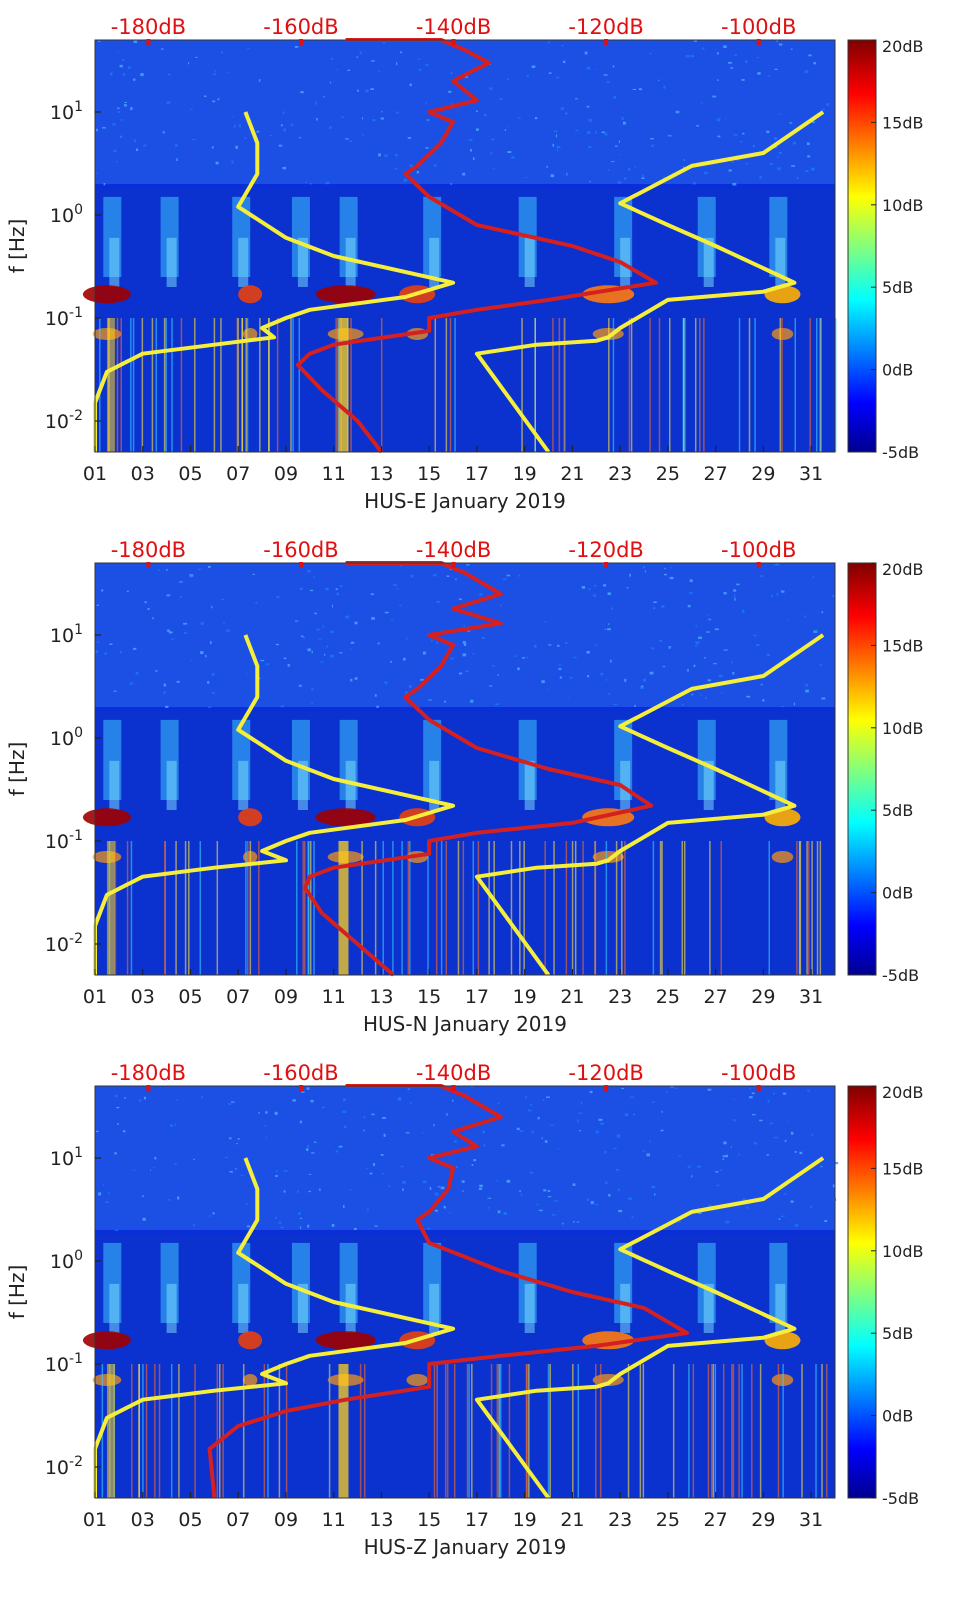 The image size is (962, 1599). I want to click on top-tick-mark, so click(758, 565).